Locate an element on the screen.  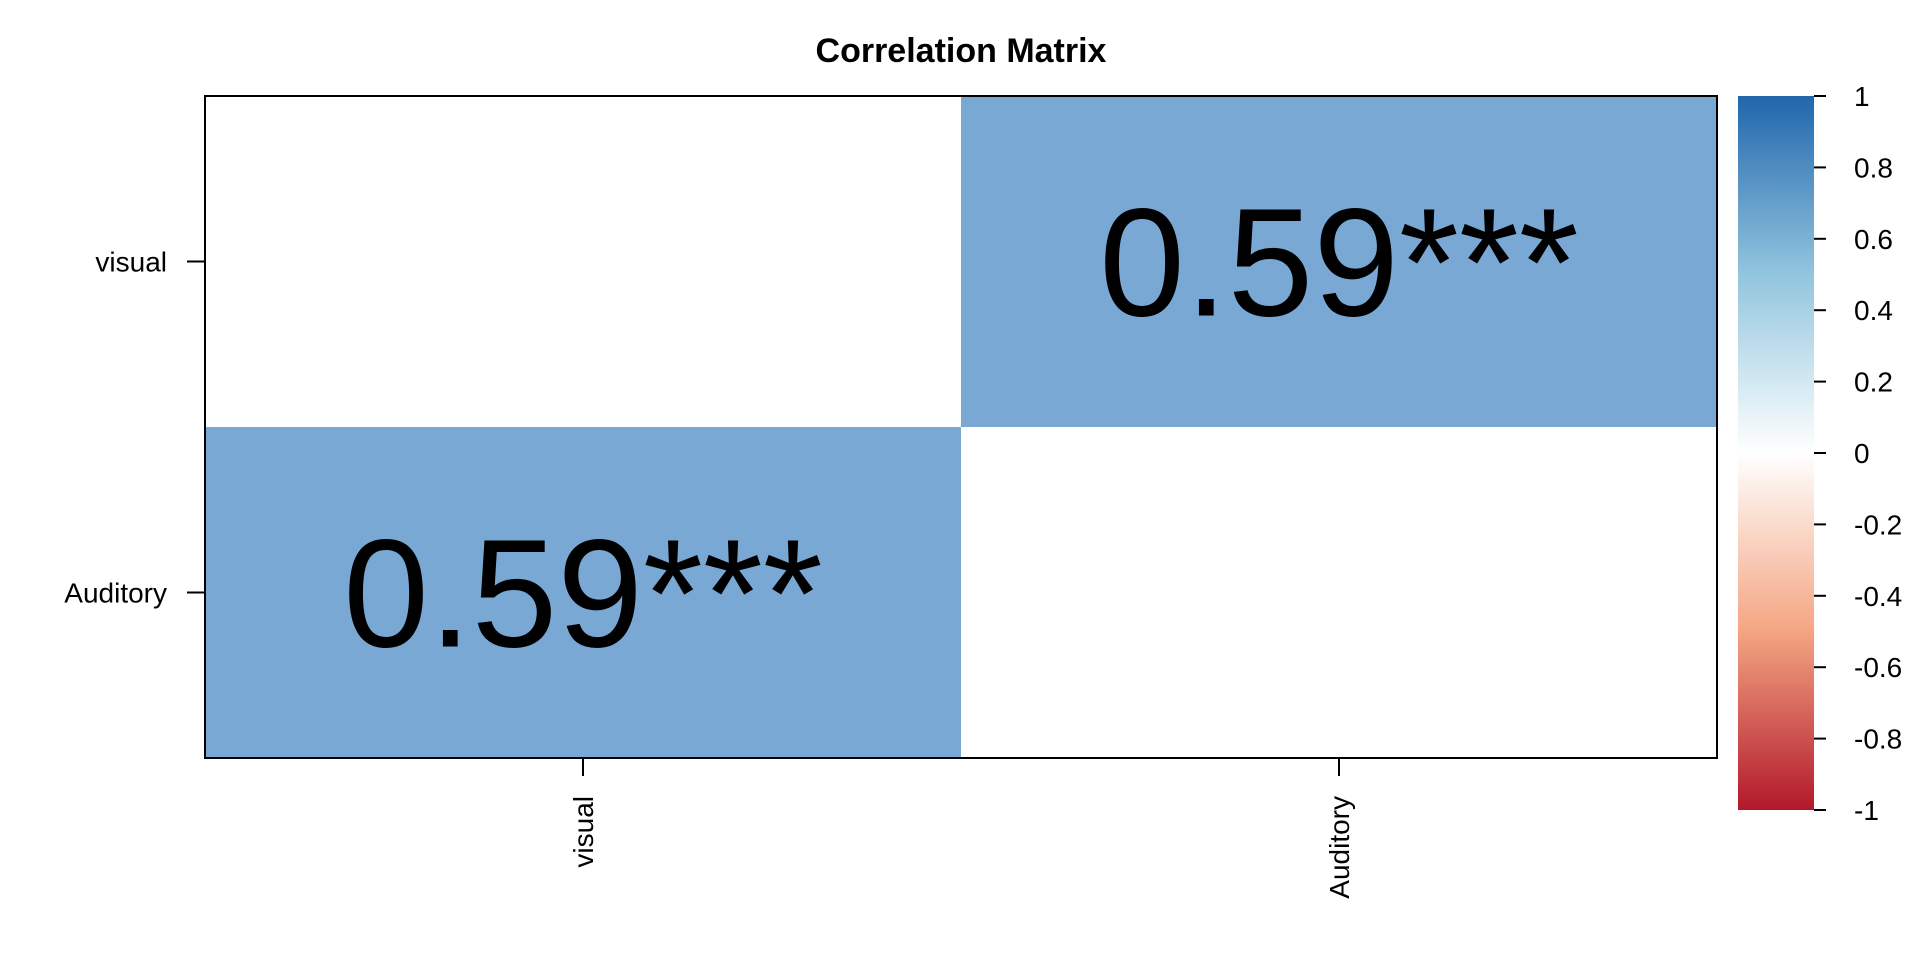
row-label: Auditory is located at coordinates (115, 593).